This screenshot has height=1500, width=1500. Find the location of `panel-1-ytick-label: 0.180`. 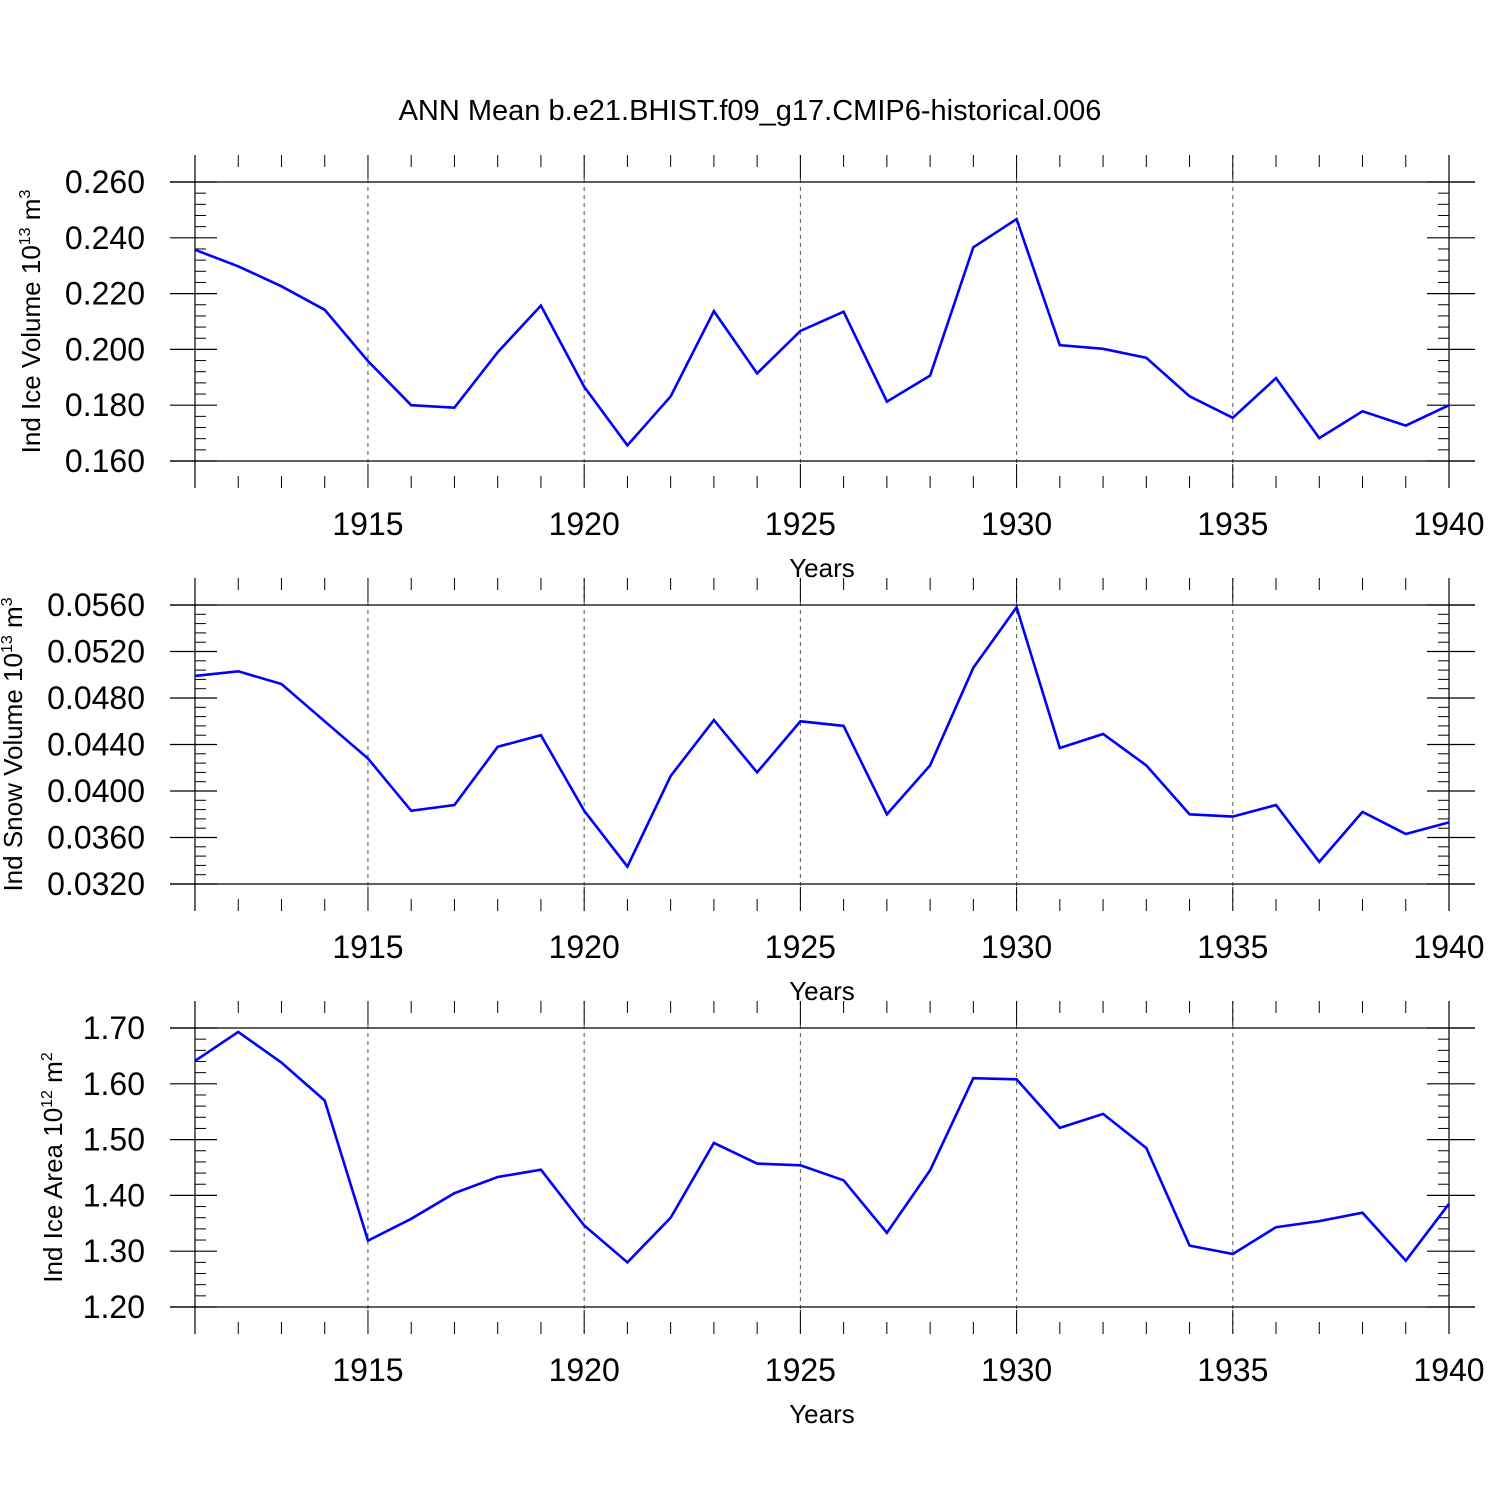

panel-1-ytick-label: 0.180 is located at coordinates (105, 405).